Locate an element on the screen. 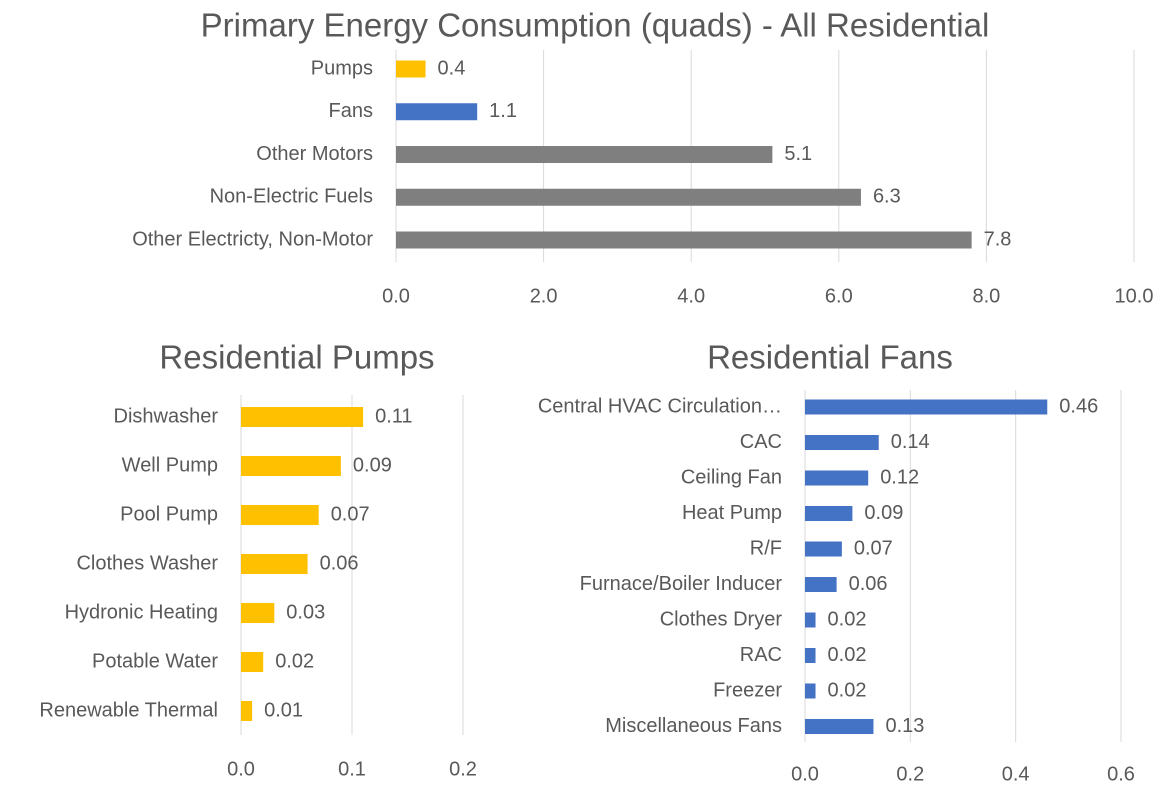 This screenshot has height=788, width=1163. x-tick-label: 10.0 is located at coordinates (1134, 296).